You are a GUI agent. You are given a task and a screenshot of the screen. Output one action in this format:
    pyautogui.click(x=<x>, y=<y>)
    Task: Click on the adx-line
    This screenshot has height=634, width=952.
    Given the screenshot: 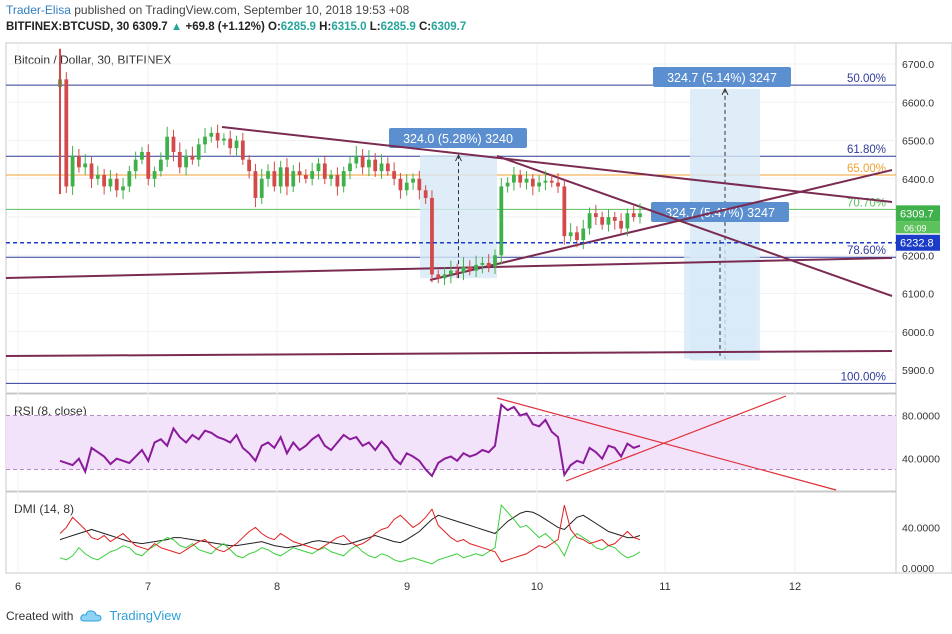 What is the action you would take?
    pyautogui.click(x=350, y=529)
    